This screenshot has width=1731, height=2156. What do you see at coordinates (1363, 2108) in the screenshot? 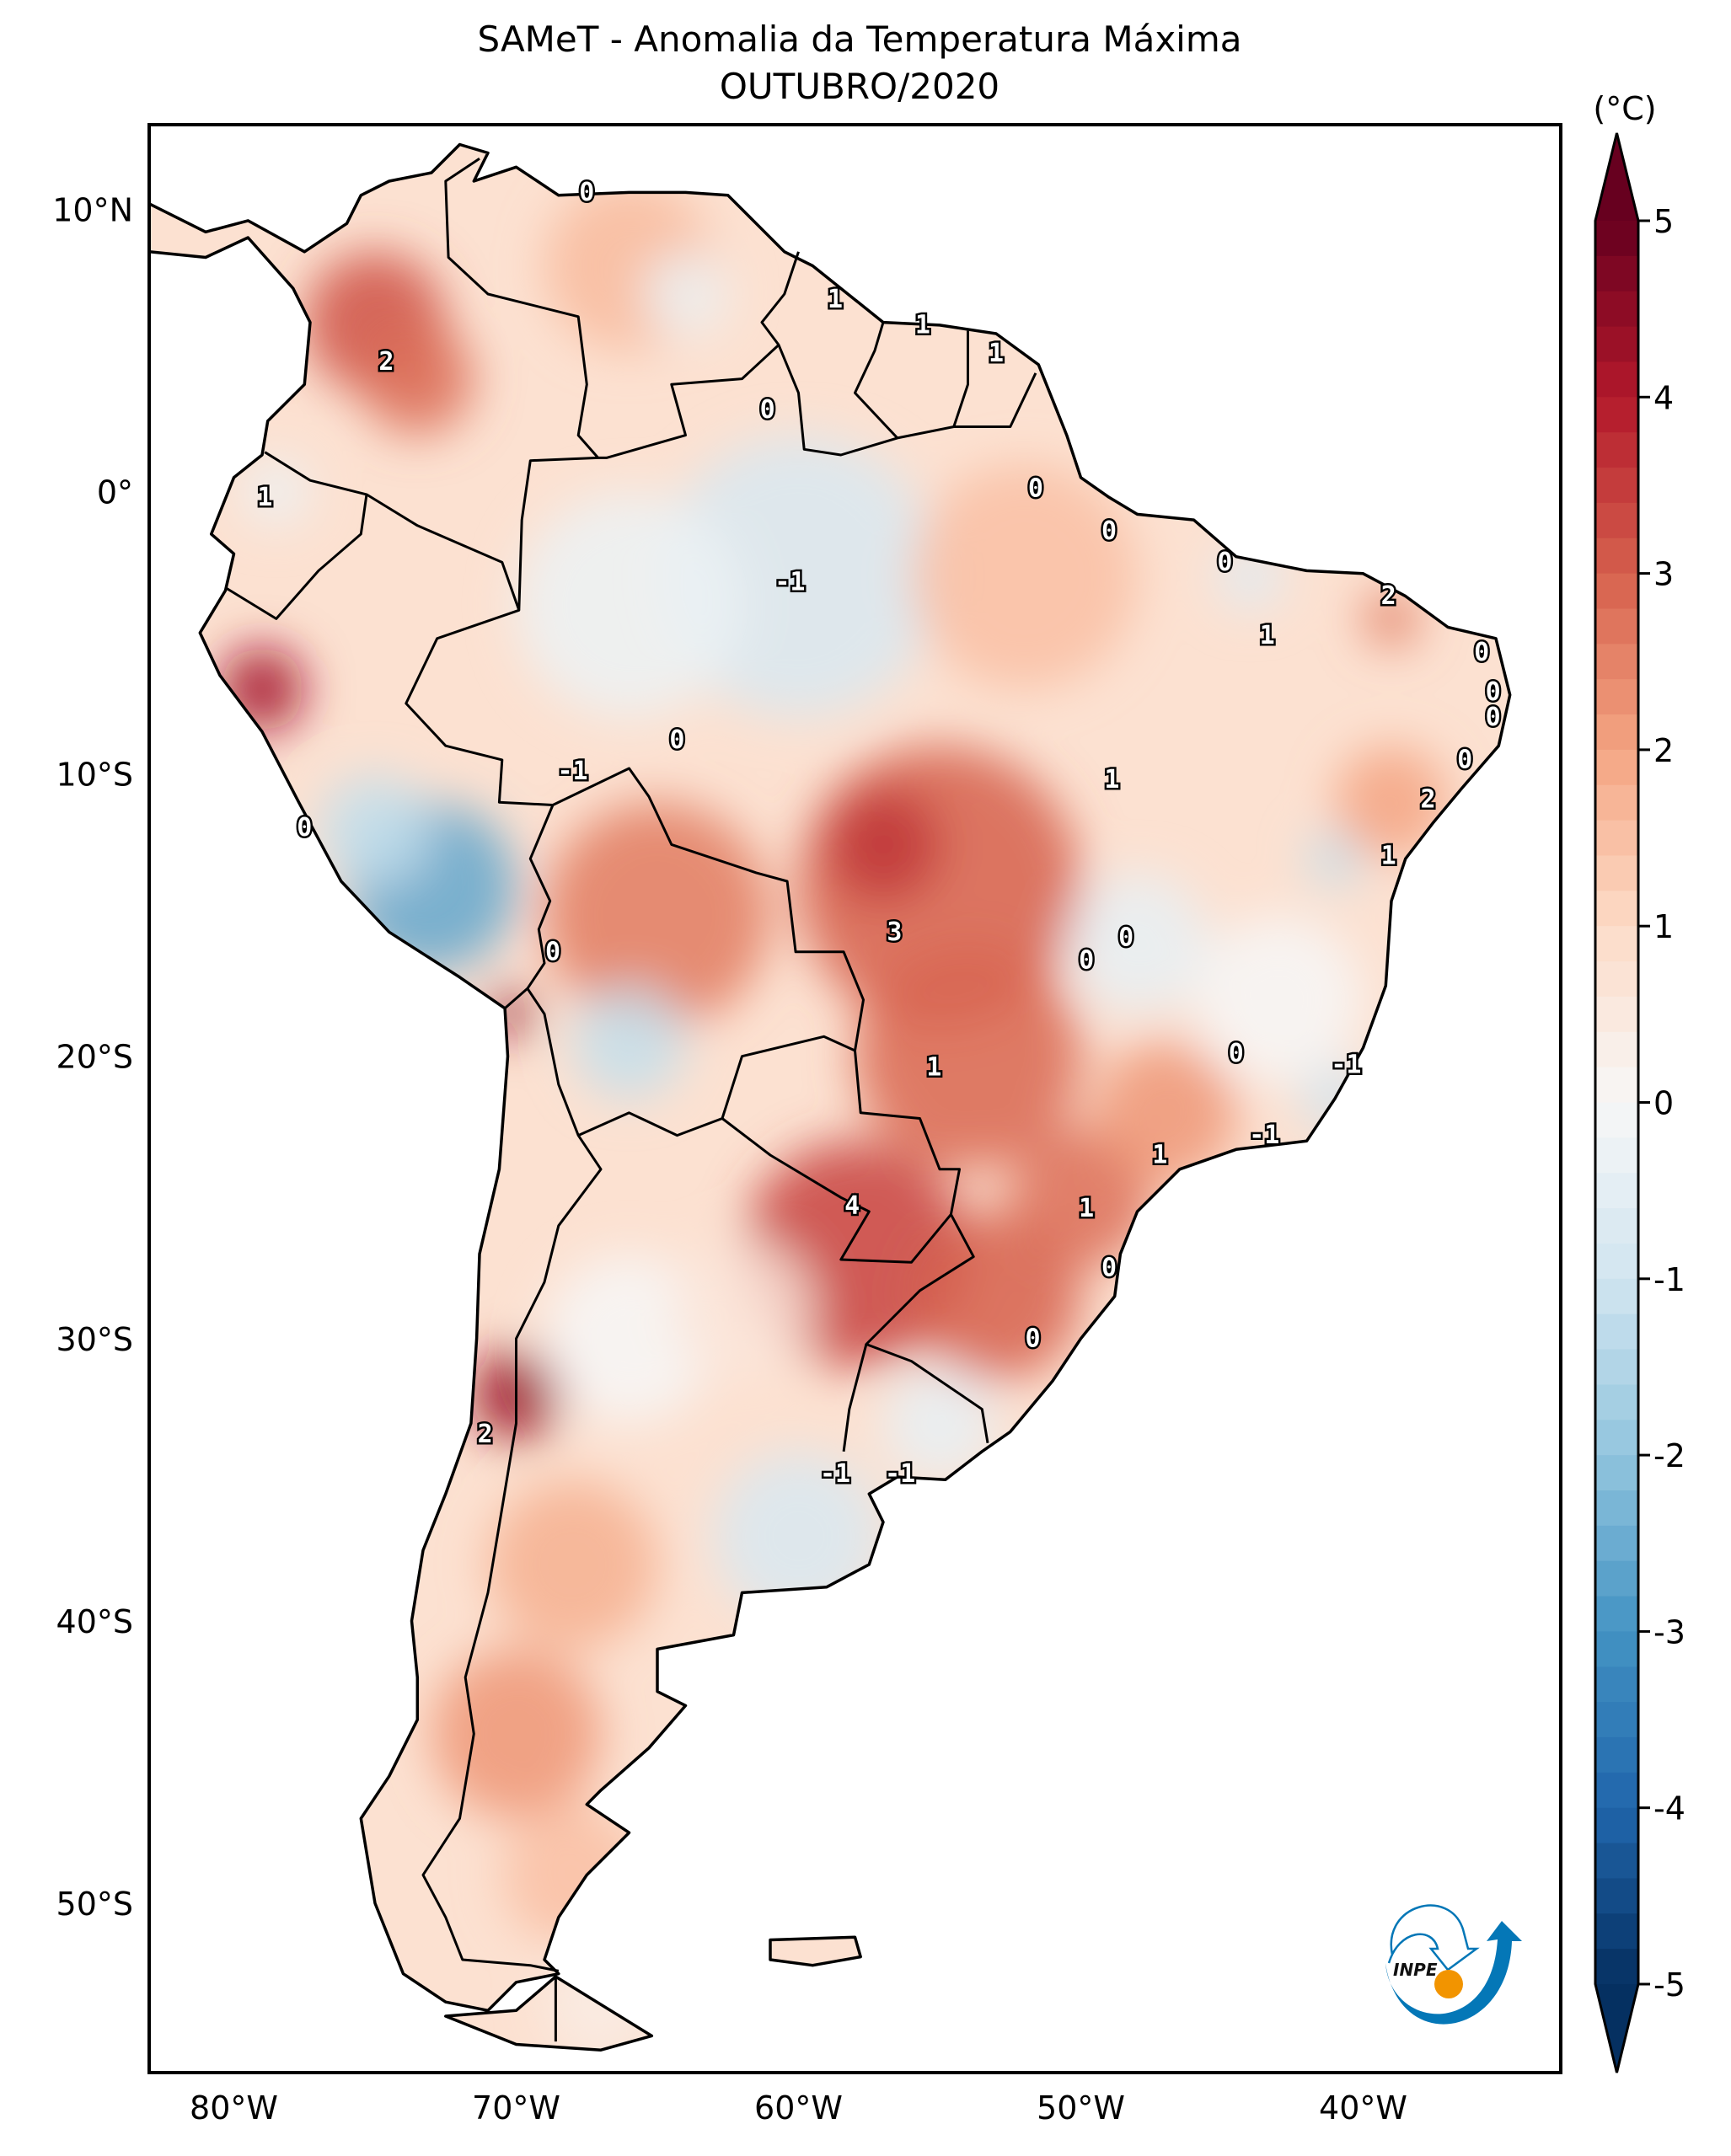
I see `x-tick-label: 40°W` at bounding box center [1363, 2108].